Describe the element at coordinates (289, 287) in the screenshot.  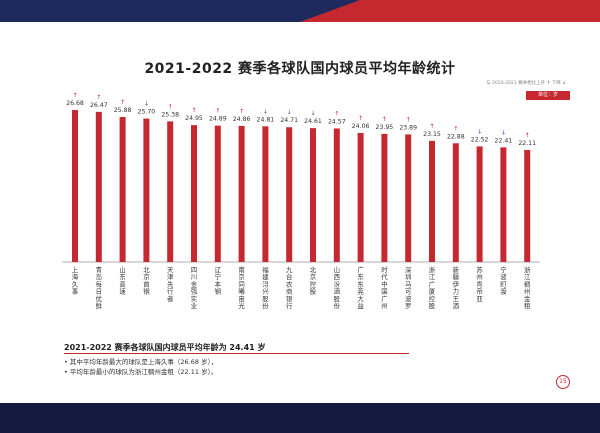
I see `x-tick-label: 九台农商银行` at that location.